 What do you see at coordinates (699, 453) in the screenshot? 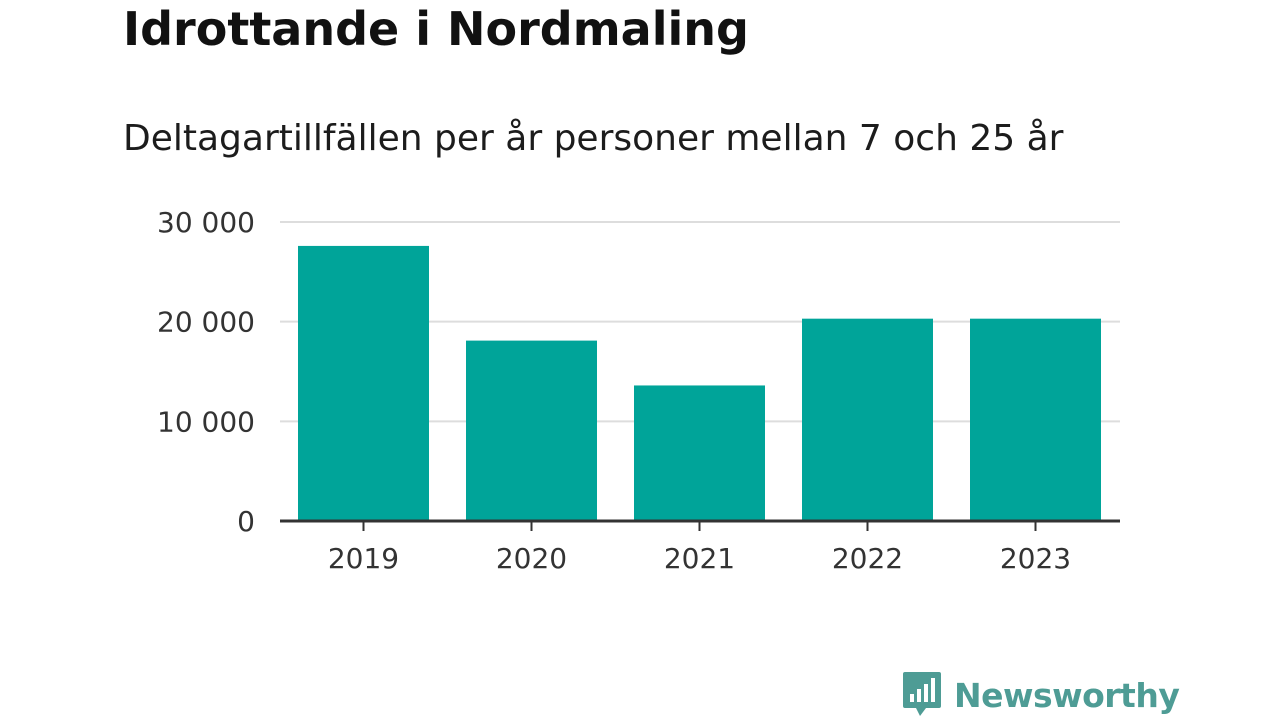
I see `bar-2021` at bounding box center [699, 453].